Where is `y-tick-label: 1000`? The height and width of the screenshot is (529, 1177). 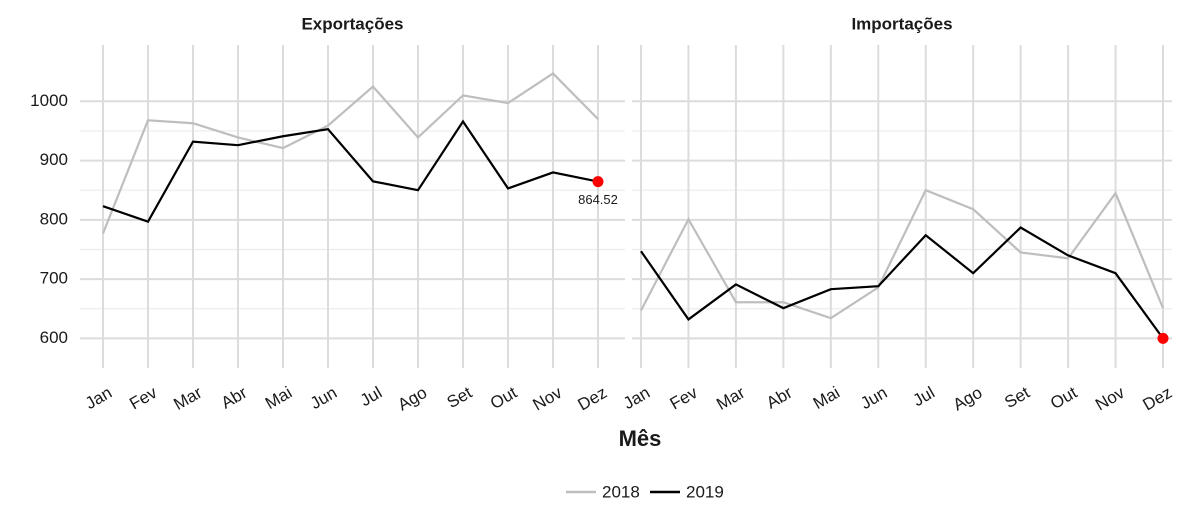 y-tick-label: 1000 is located at coordinates (49, 100).